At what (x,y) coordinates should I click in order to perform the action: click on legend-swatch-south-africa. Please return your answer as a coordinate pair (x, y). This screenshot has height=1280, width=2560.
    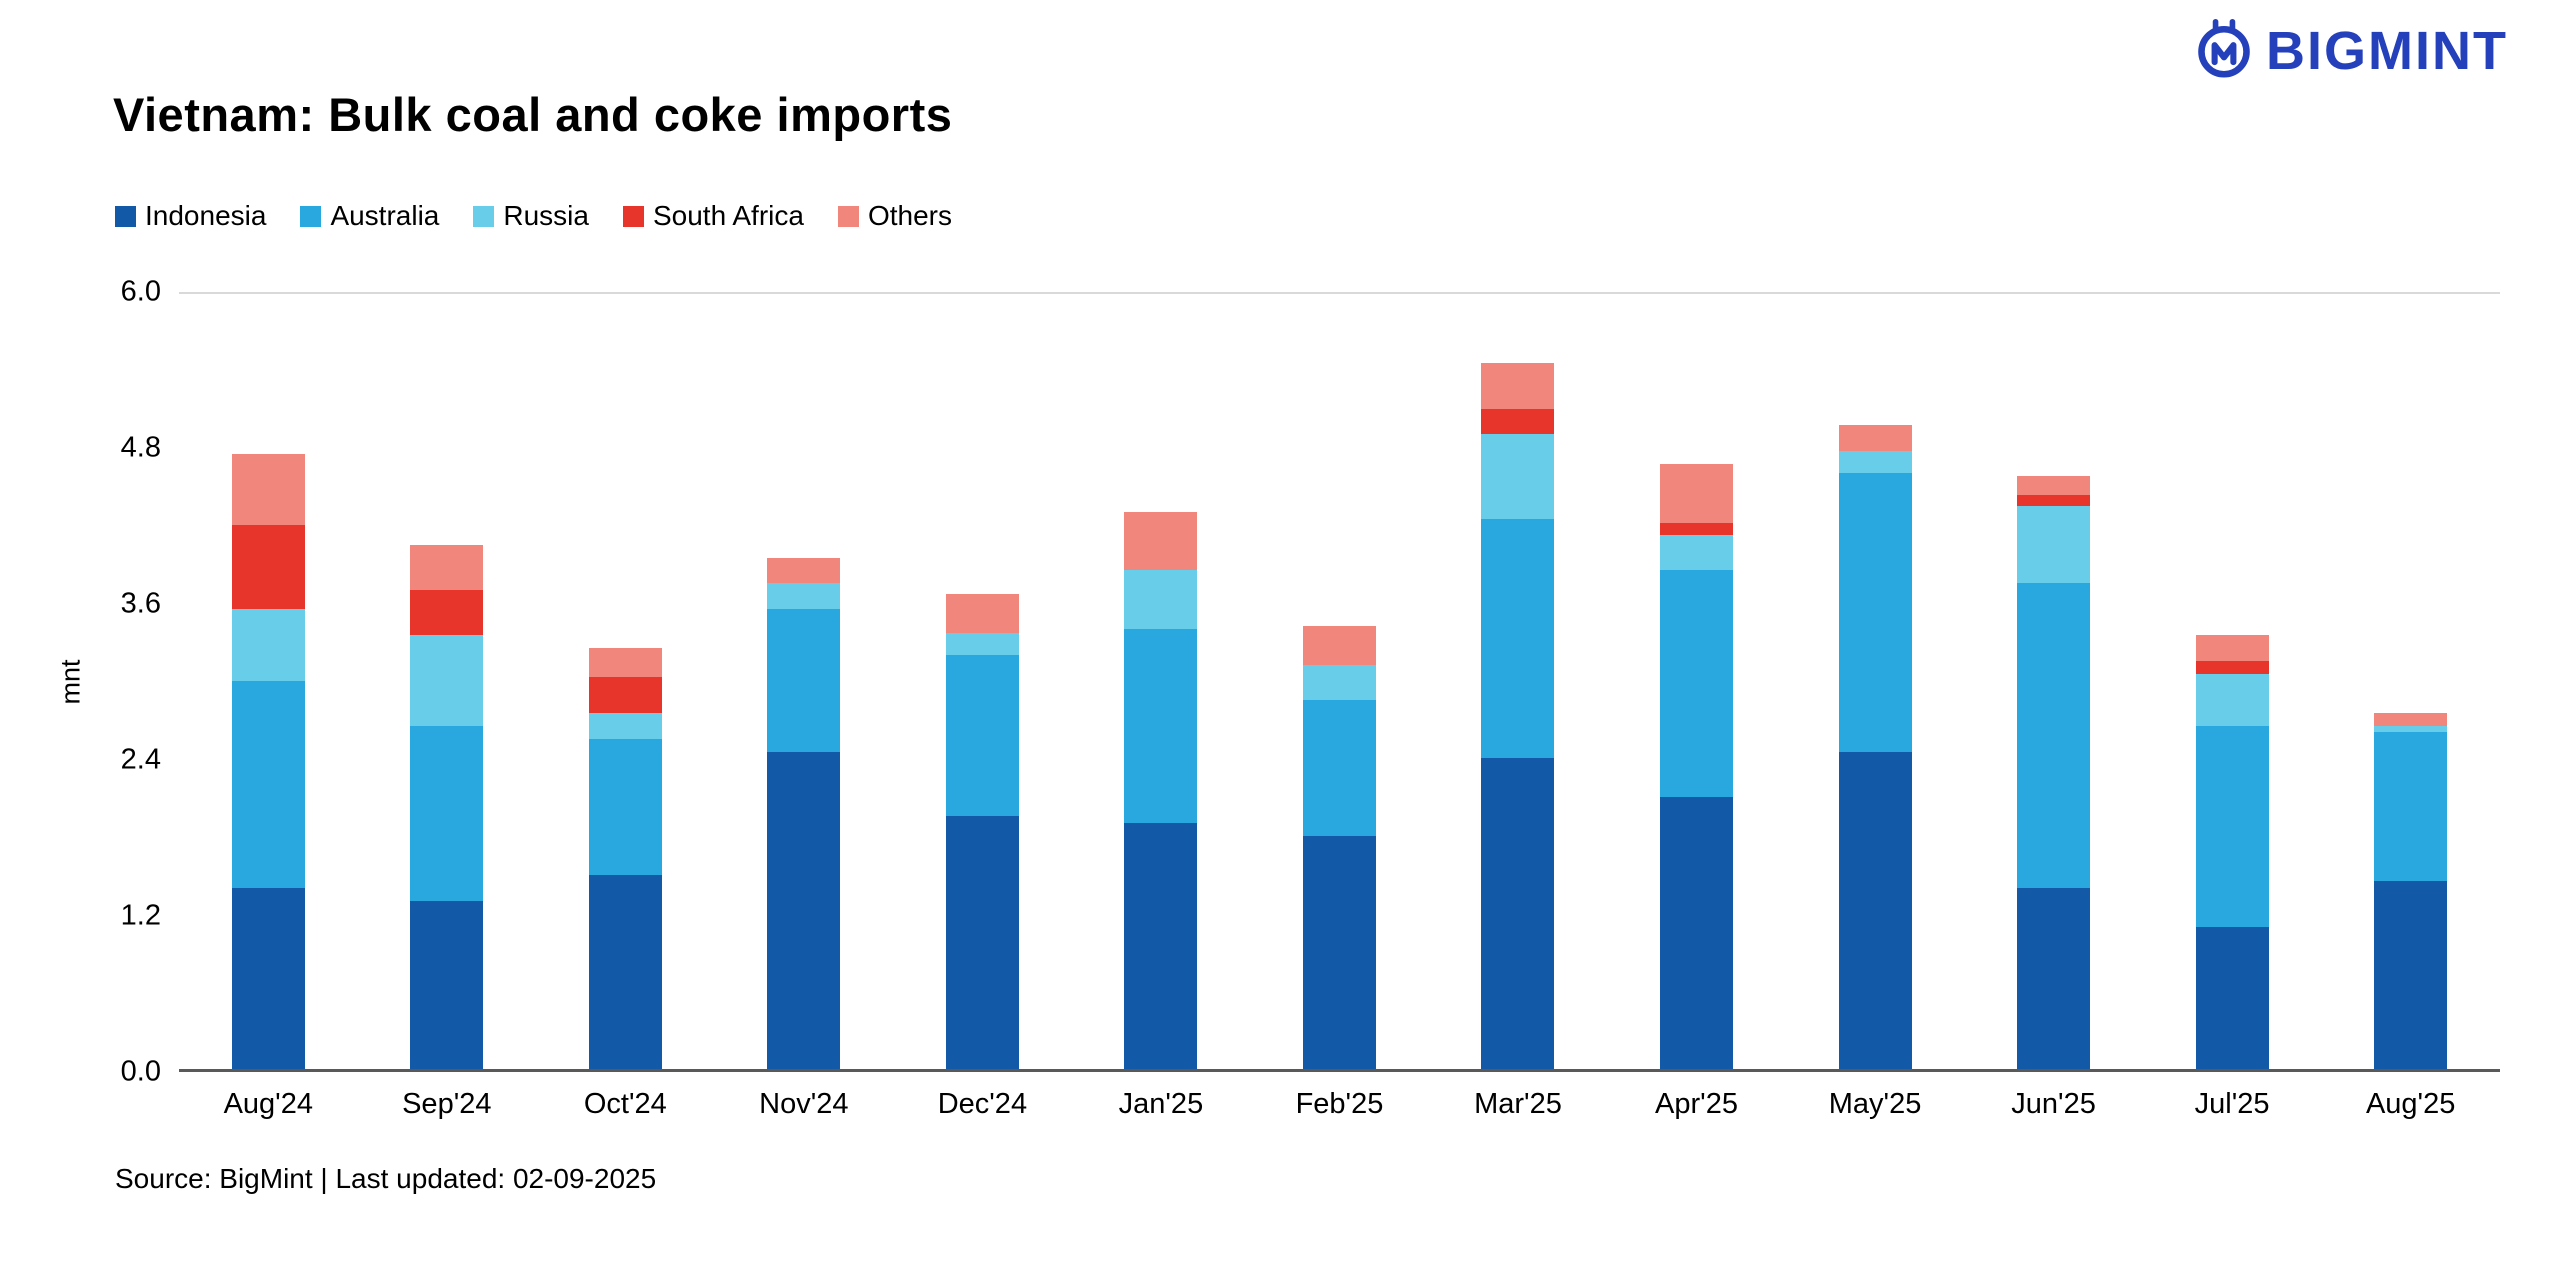
    Looking at the image, I should click on (633, 216).